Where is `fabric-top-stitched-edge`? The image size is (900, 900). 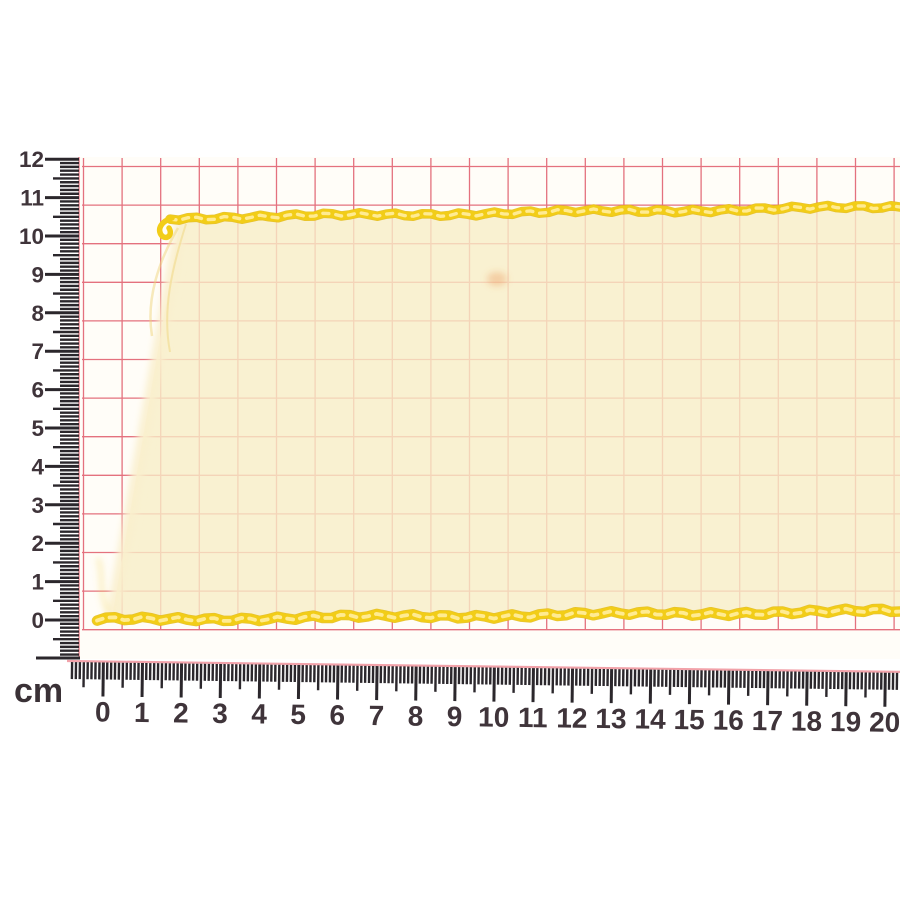
fabric-top-stitched-edge is located at coordinates (528, 220).